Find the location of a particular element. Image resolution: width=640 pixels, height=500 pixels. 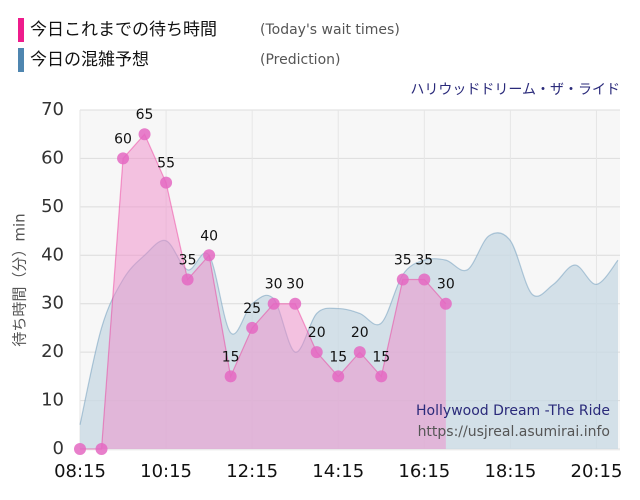

legend-label-en: (Today's wait times) is located at coordinates (330, 30).